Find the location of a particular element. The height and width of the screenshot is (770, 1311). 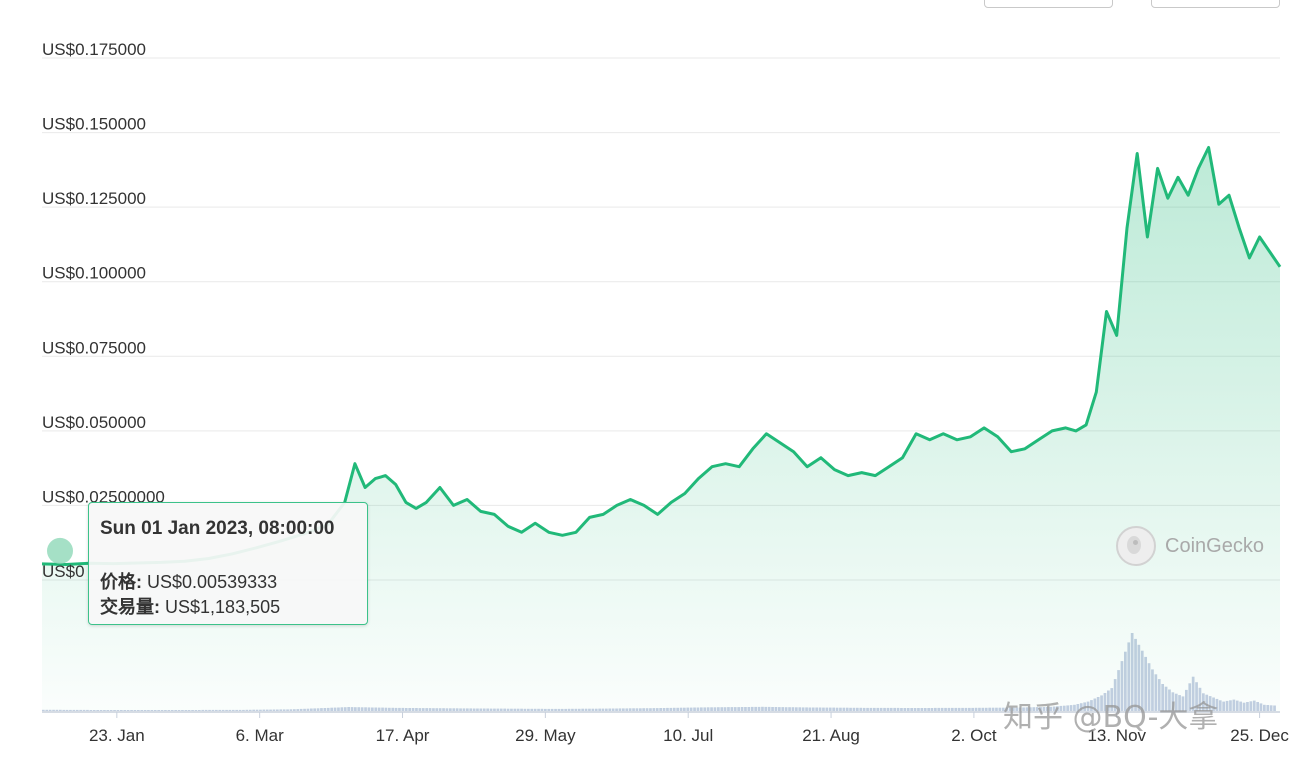

tooltip-date: Sun 01 Jan 2023, 08:00:00 is located at coordinates (217, 528).